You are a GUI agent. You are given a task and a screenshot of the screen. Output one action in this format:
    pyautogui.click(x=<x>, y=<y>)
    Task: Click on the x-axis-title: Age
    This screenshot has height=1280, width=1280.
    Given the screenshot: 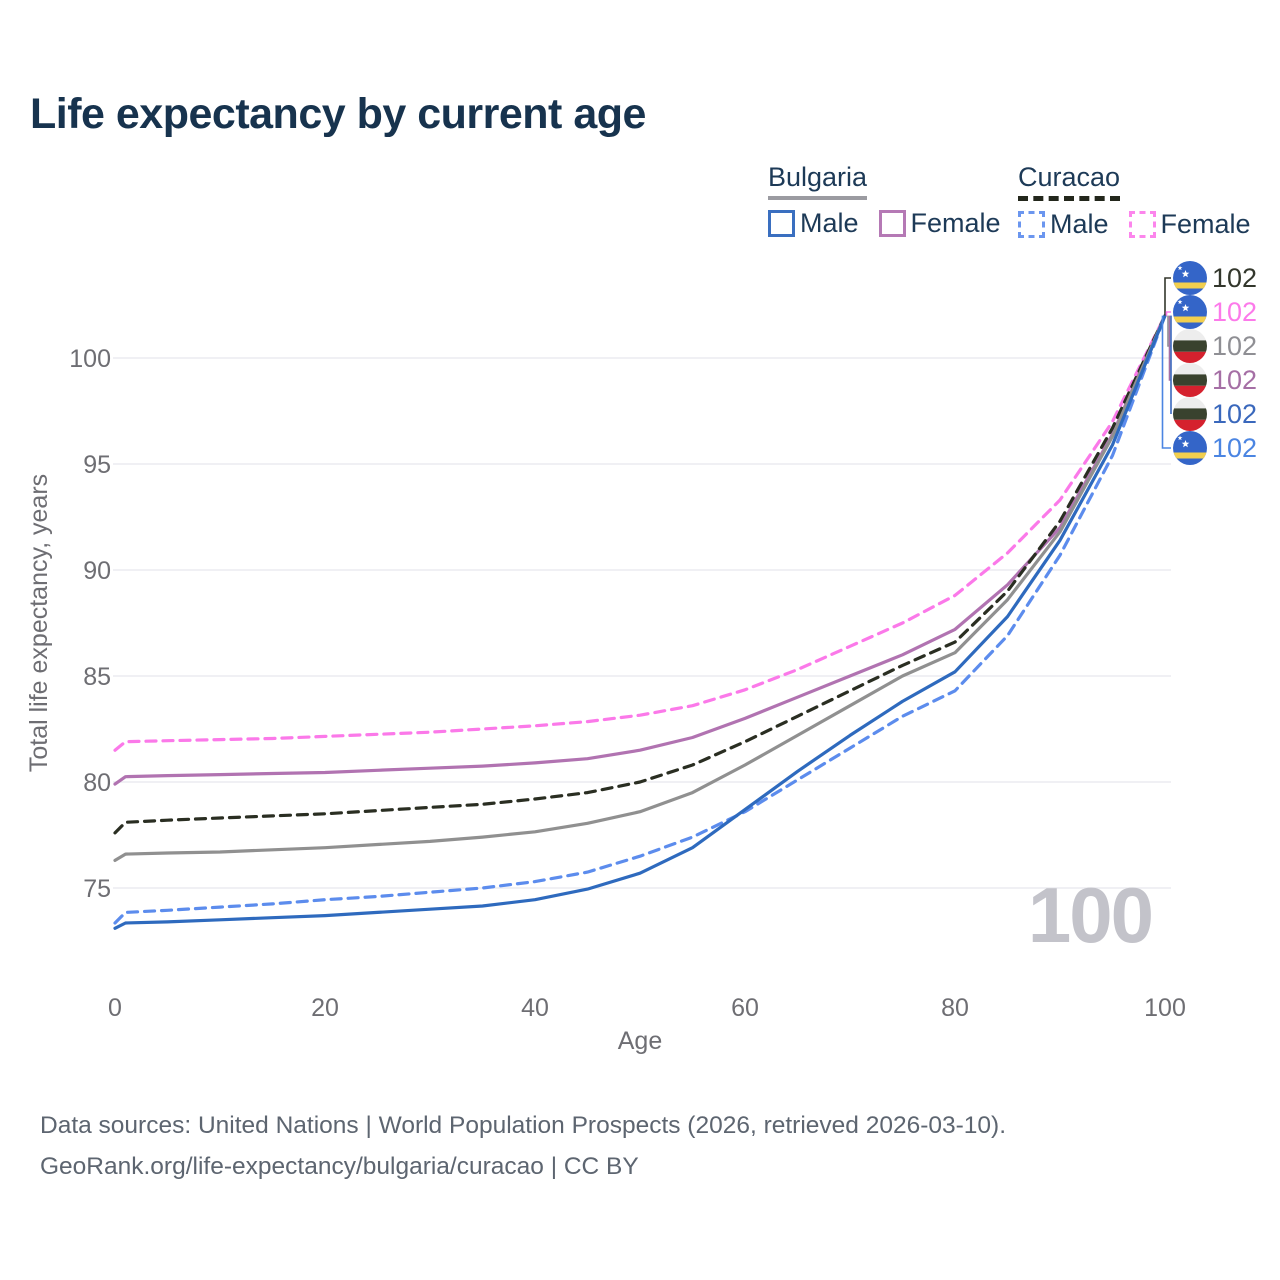 What is the action you would take?
    pyautogui.click(x=640, y=1041)
    